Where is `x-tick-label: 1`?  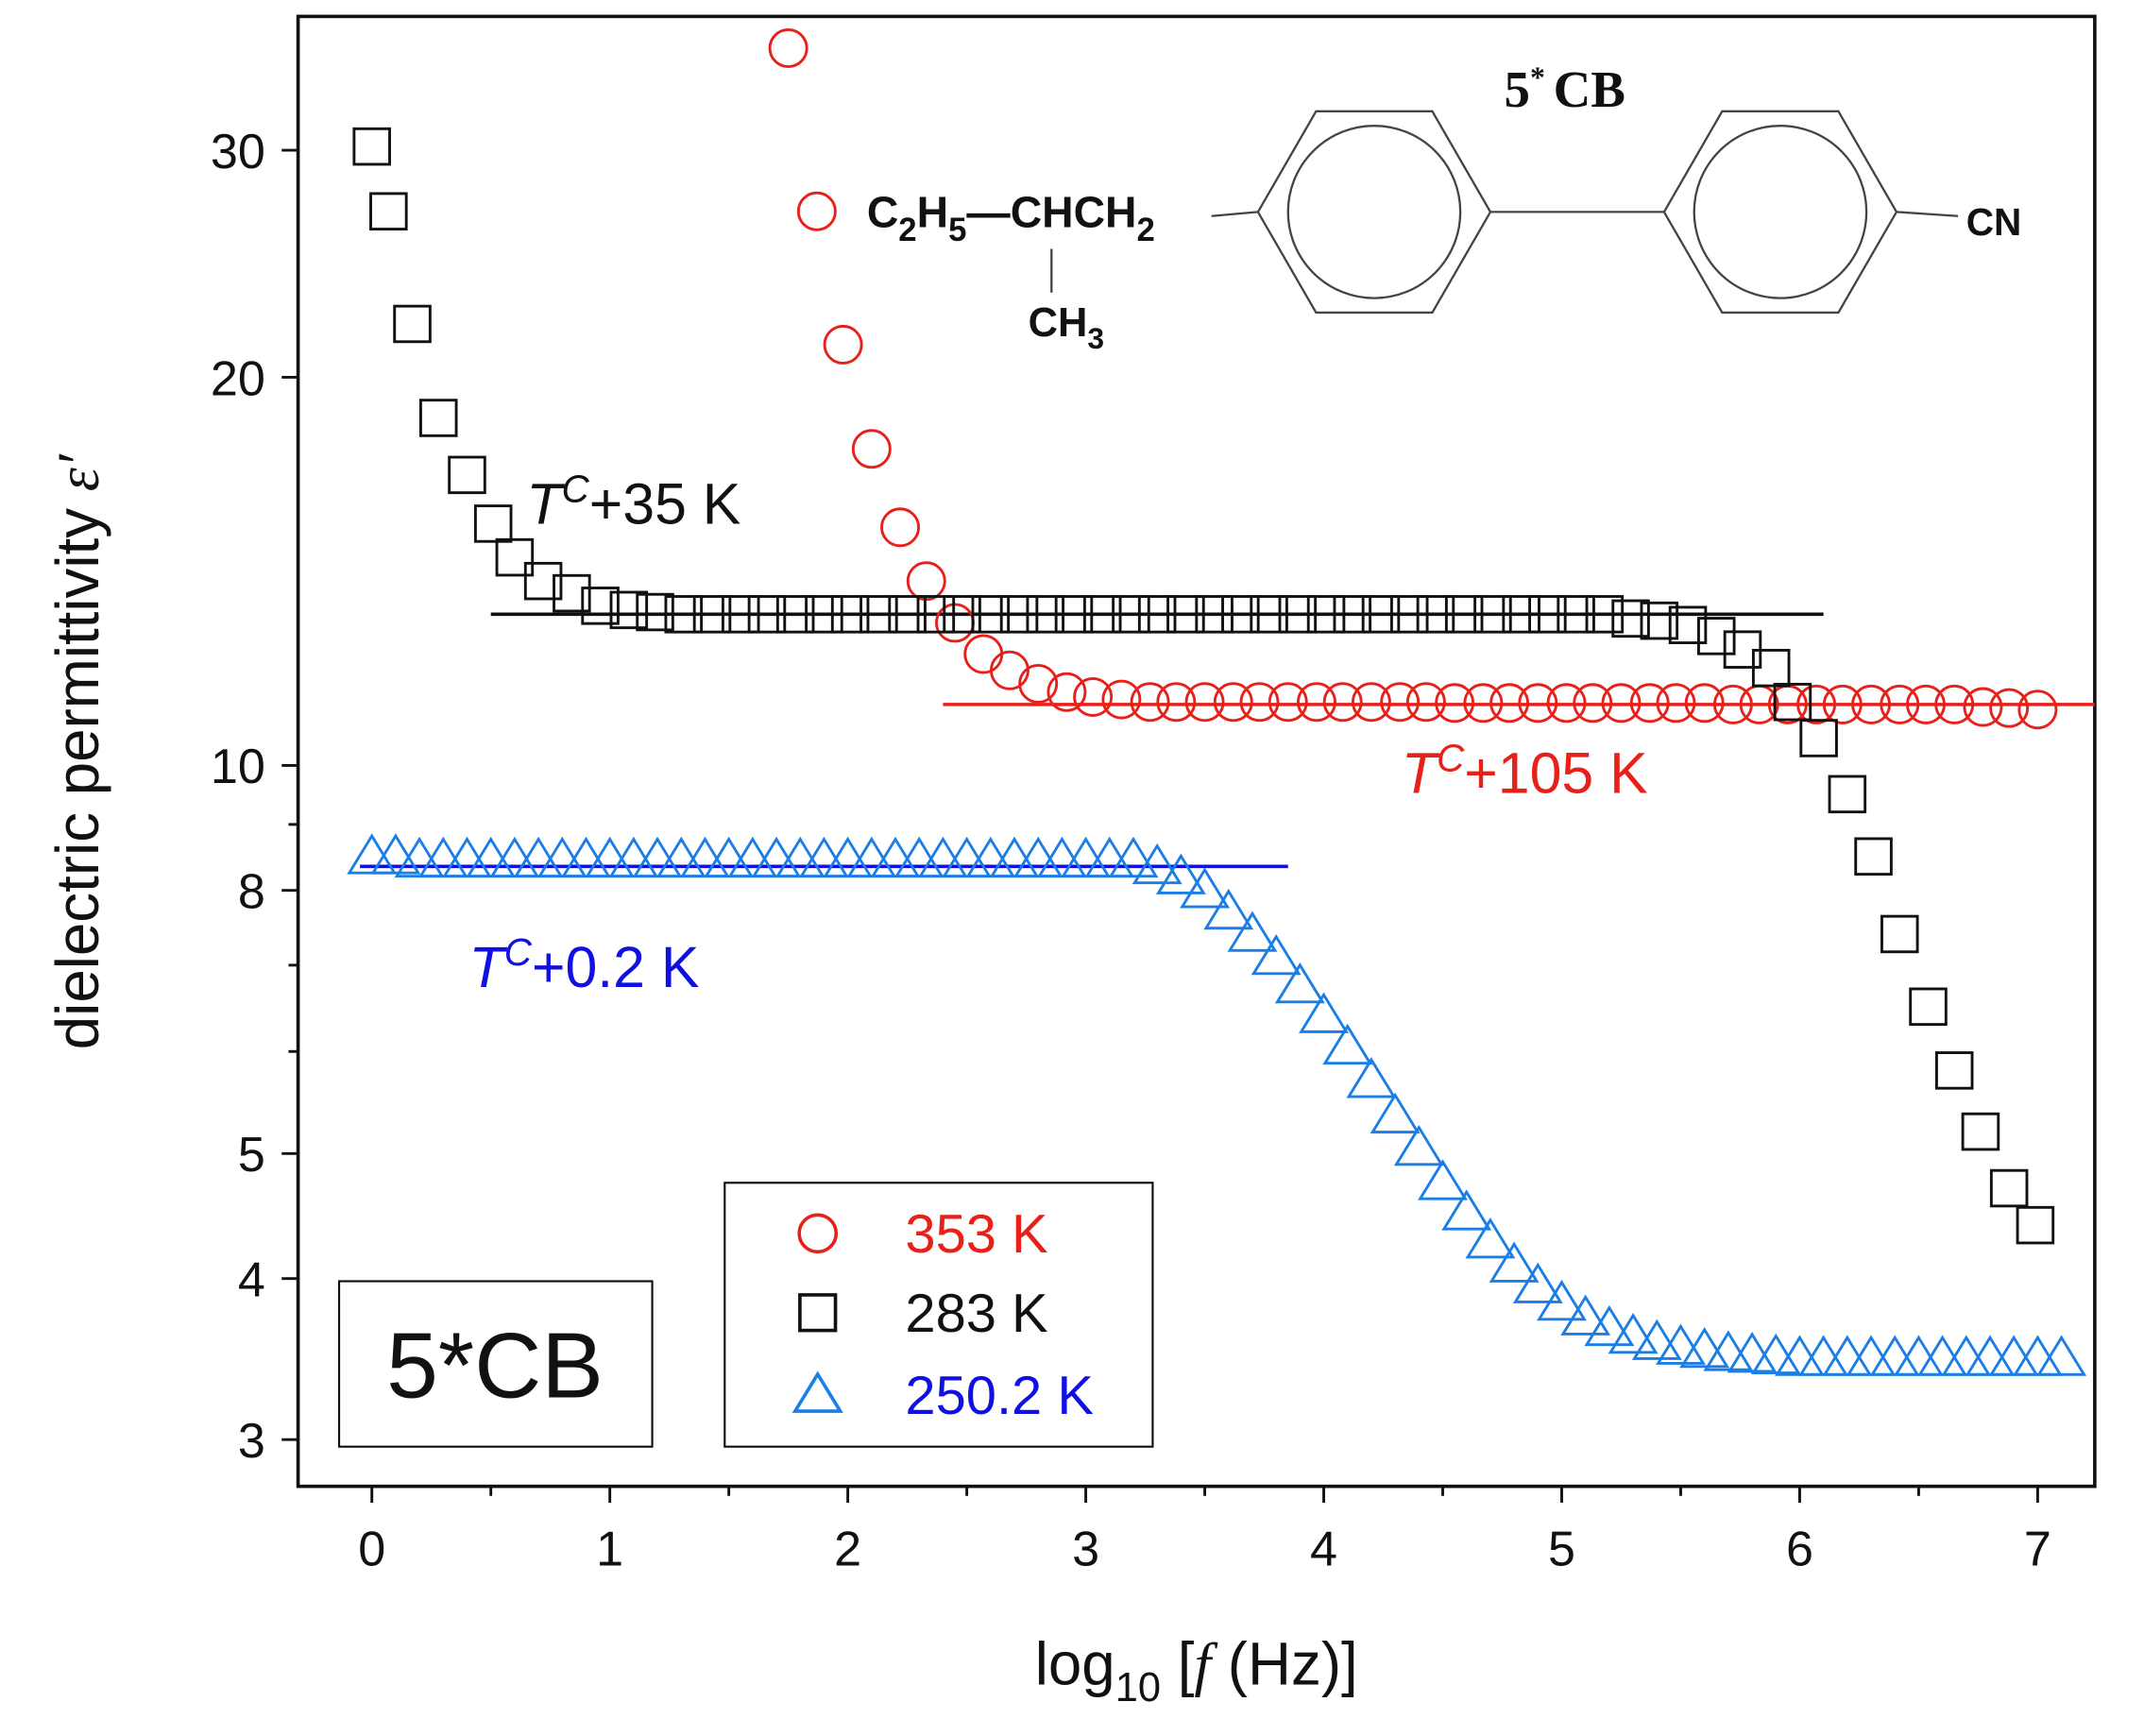
x-tick-label: 1 is located at coordinates (609, 1550).